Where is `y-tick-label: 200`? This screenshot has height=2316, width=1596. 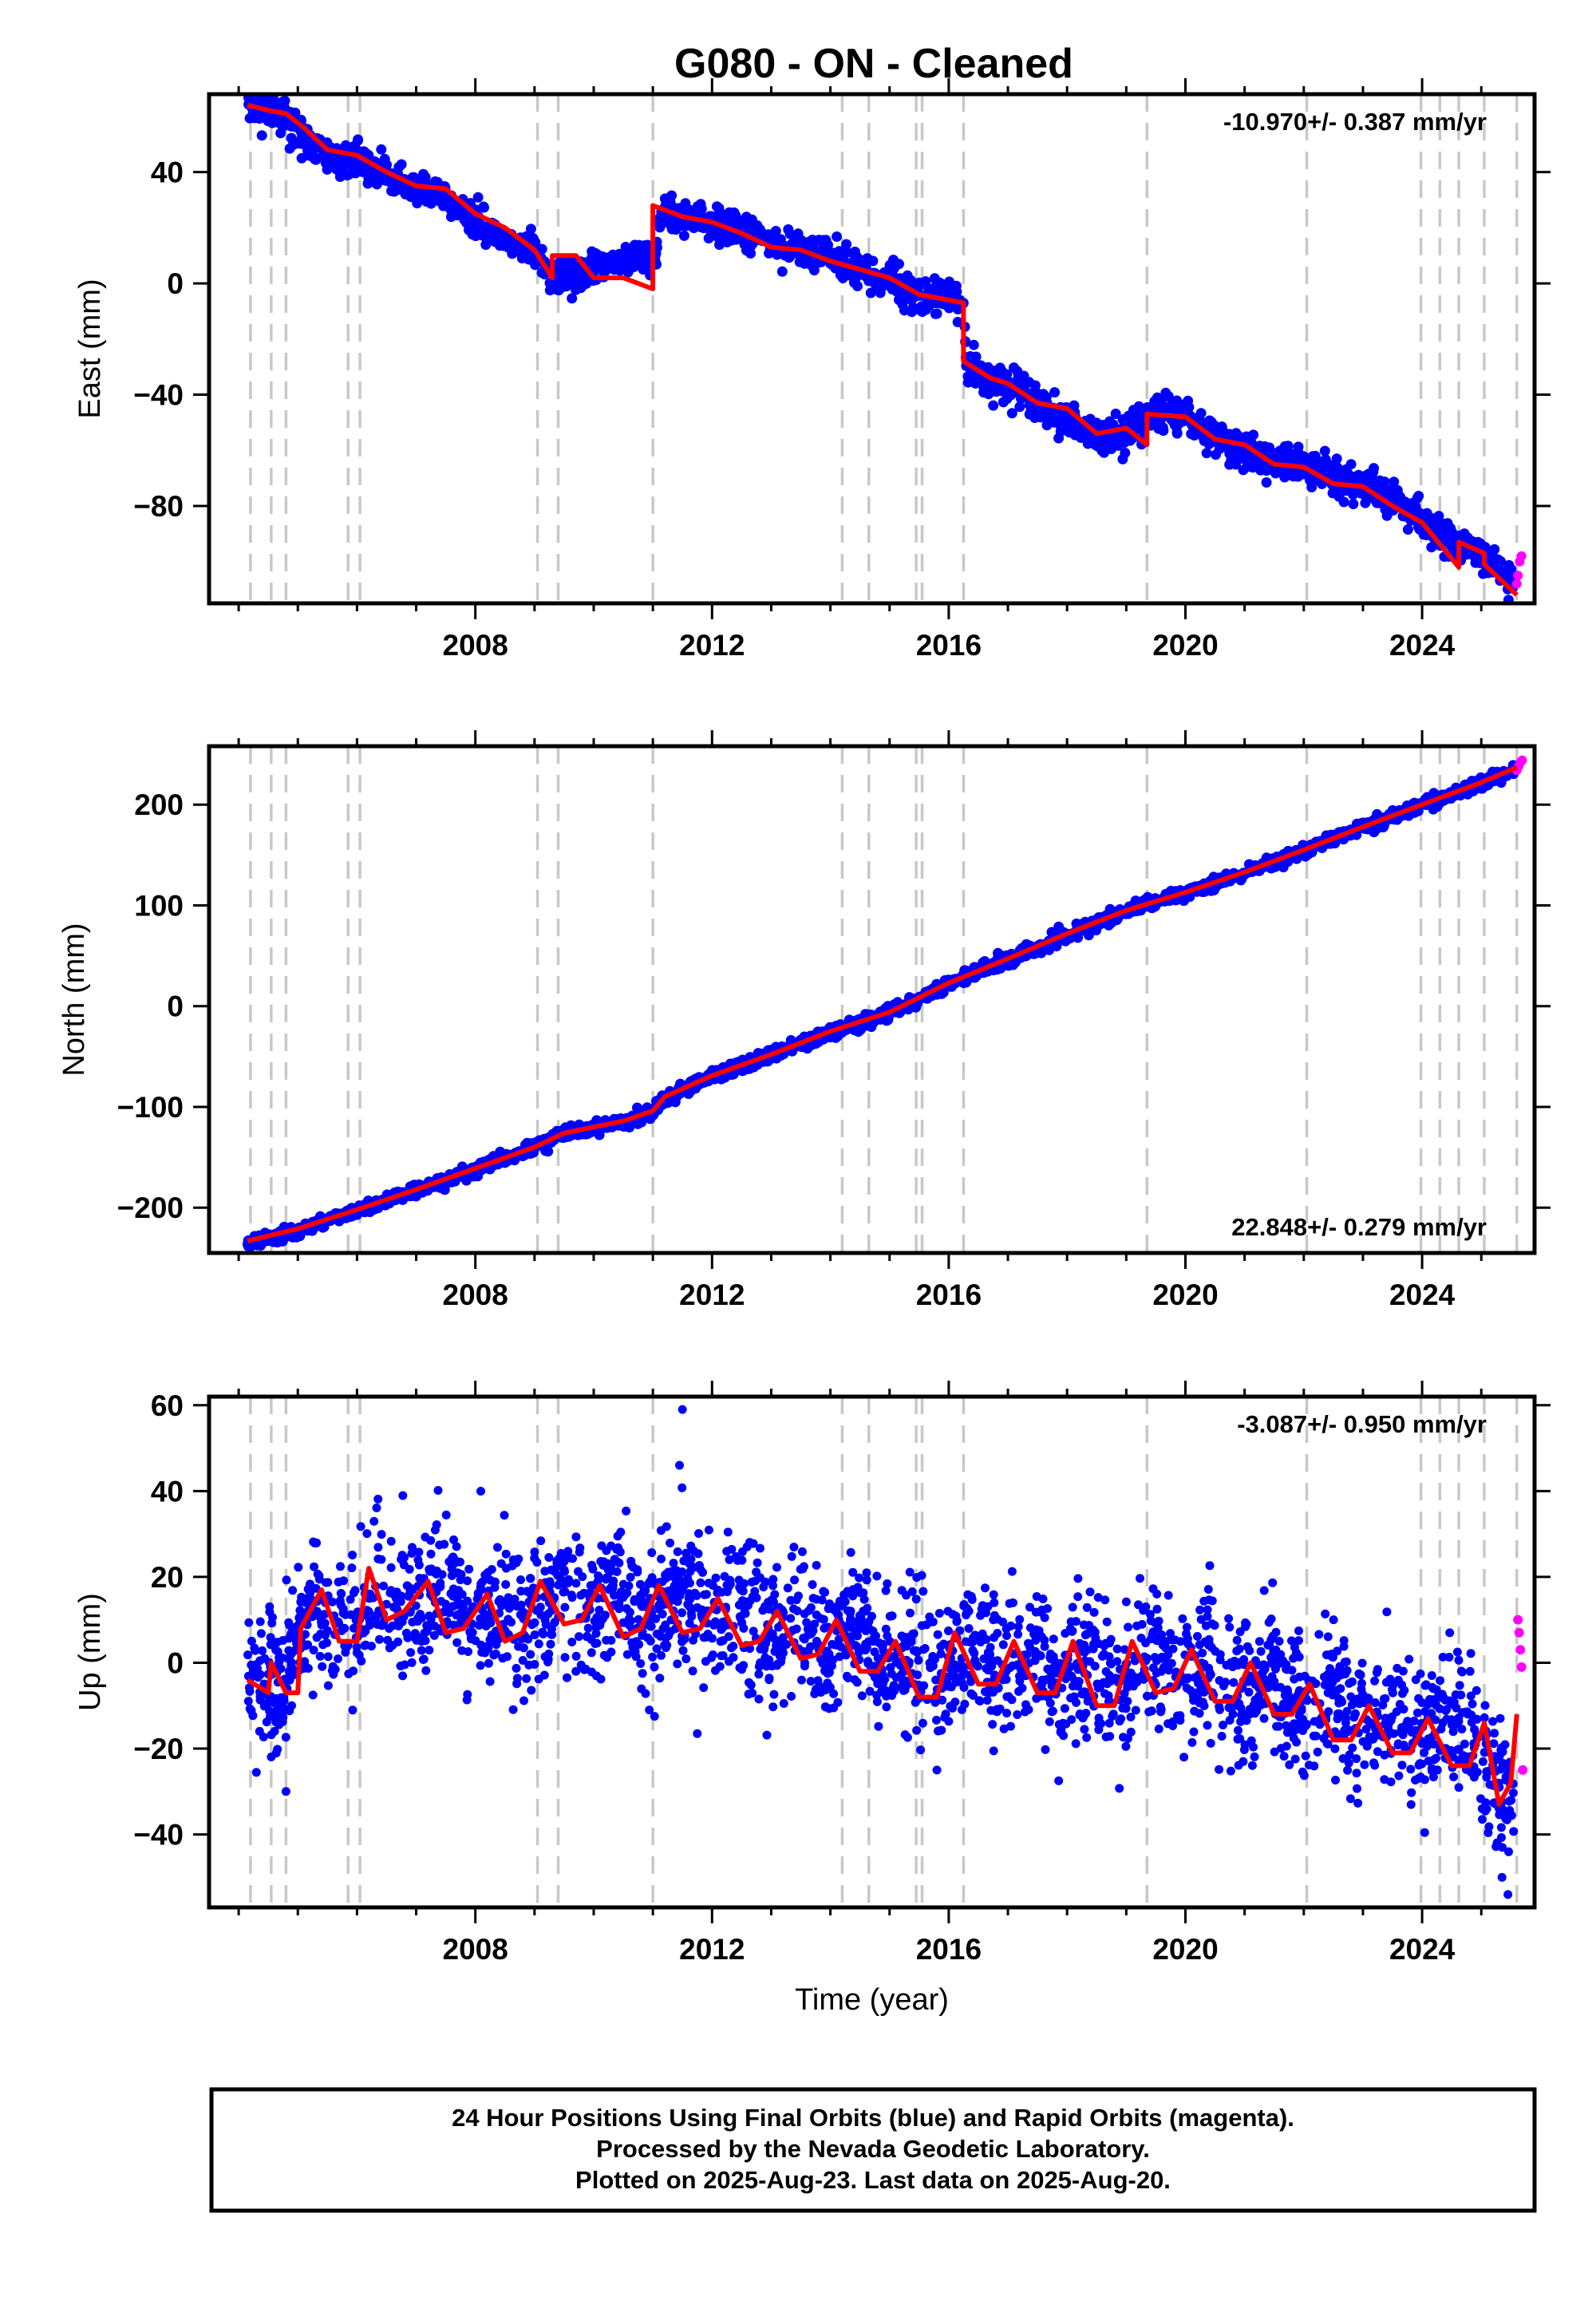
y-tick-label: 200 is located at coordinates (159, 804).